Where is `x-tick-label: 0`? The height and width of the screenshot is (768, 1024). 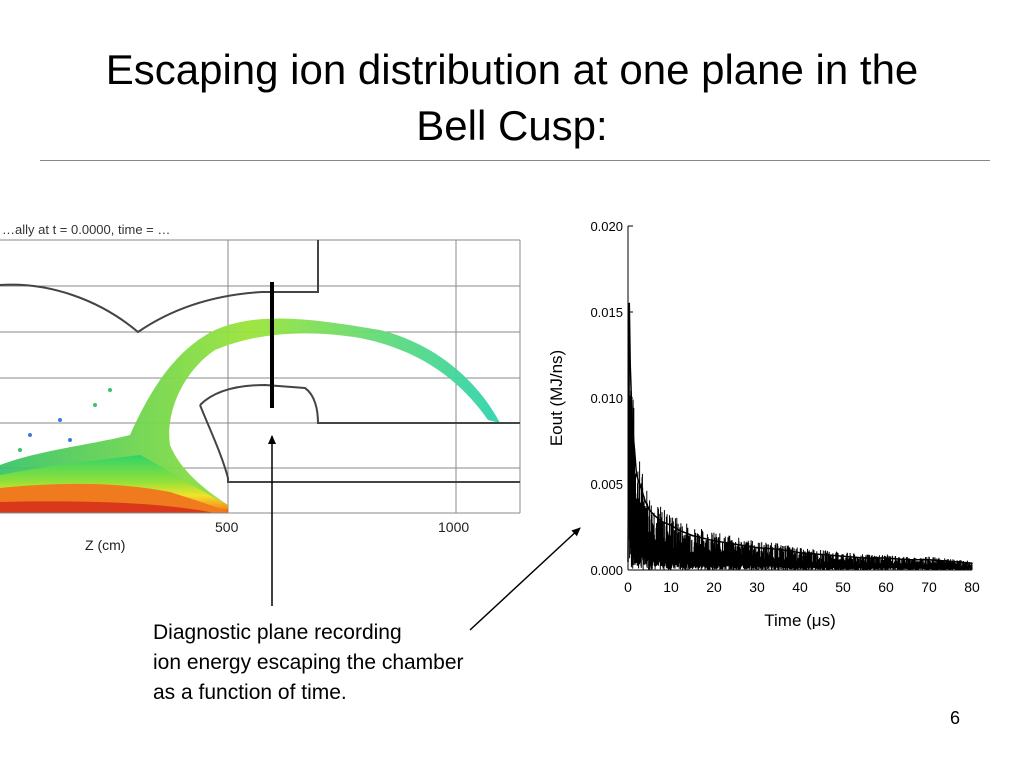
x-tick-label: 0 is located at coordinates (628, 587).